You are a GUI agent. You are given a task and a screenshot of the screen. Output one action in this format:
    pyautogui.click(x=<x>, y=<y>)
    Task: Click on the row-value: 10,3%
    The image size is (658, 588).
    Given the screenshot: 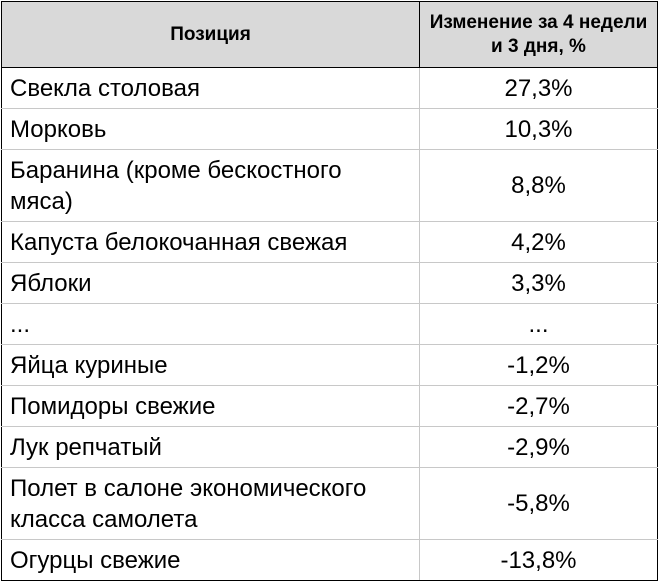 What is the action you would take?
    pyautogui.click(x=538, y=129)
    